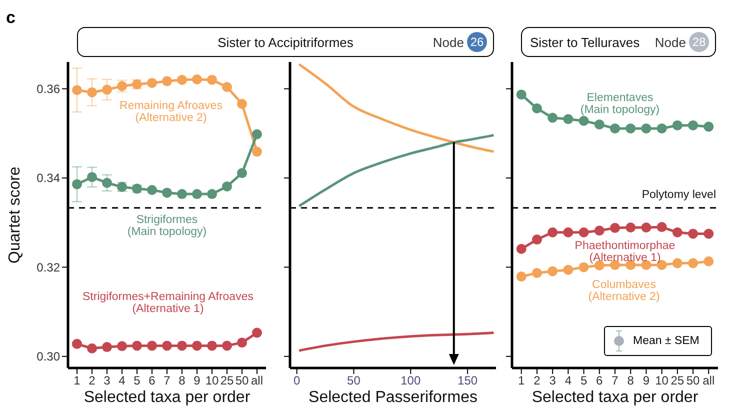  What do you see at coordinates (11, 18) in the screenshot?
I see `text: c` at bounding box center [11, 18].